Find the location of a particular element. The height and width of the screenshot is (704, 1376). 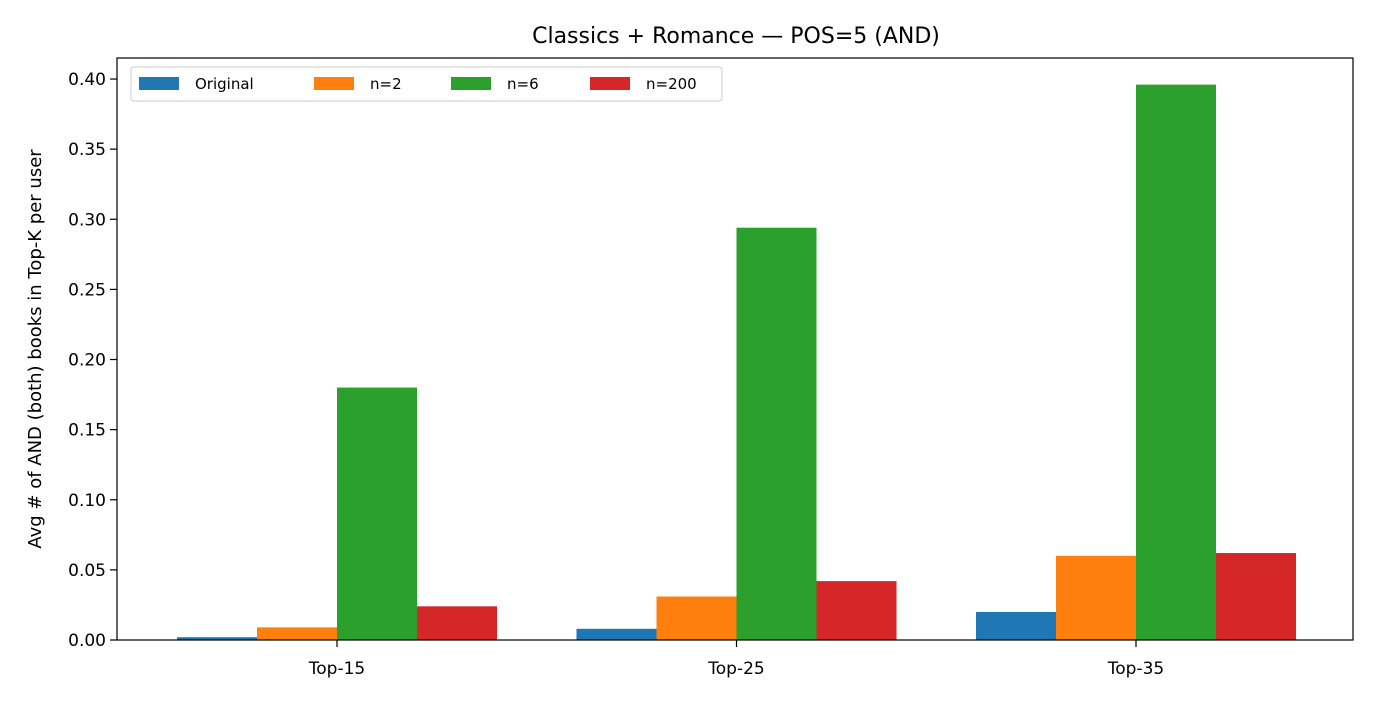

x-tick-label: Top-15 is located at coordinates (336, 669).